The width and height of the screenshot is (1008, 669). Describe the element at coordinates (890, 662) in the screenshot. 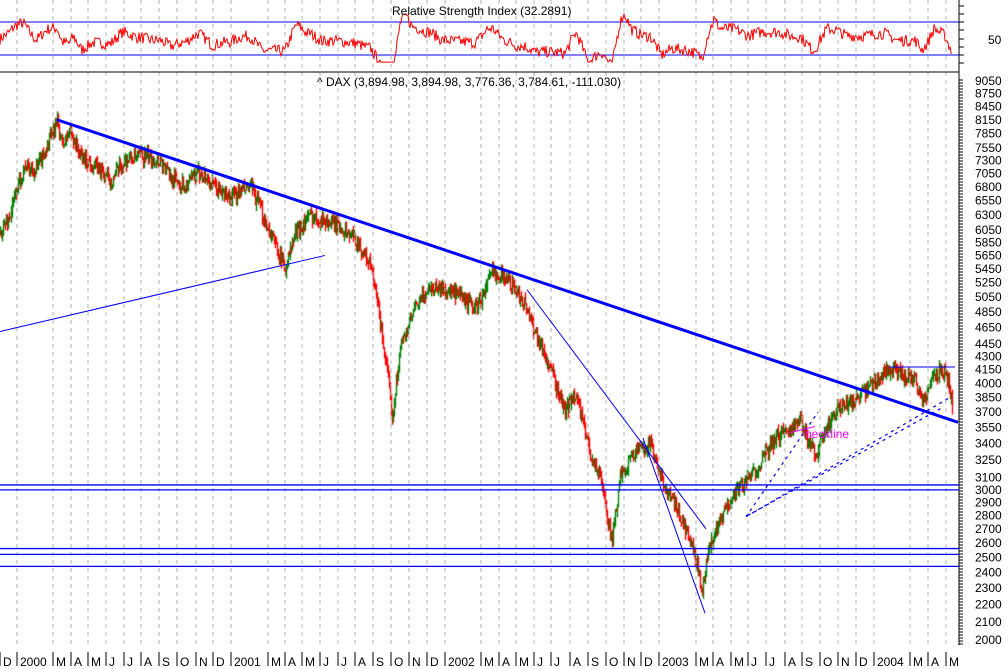

I see `x-tick-label: 2004` at that location.